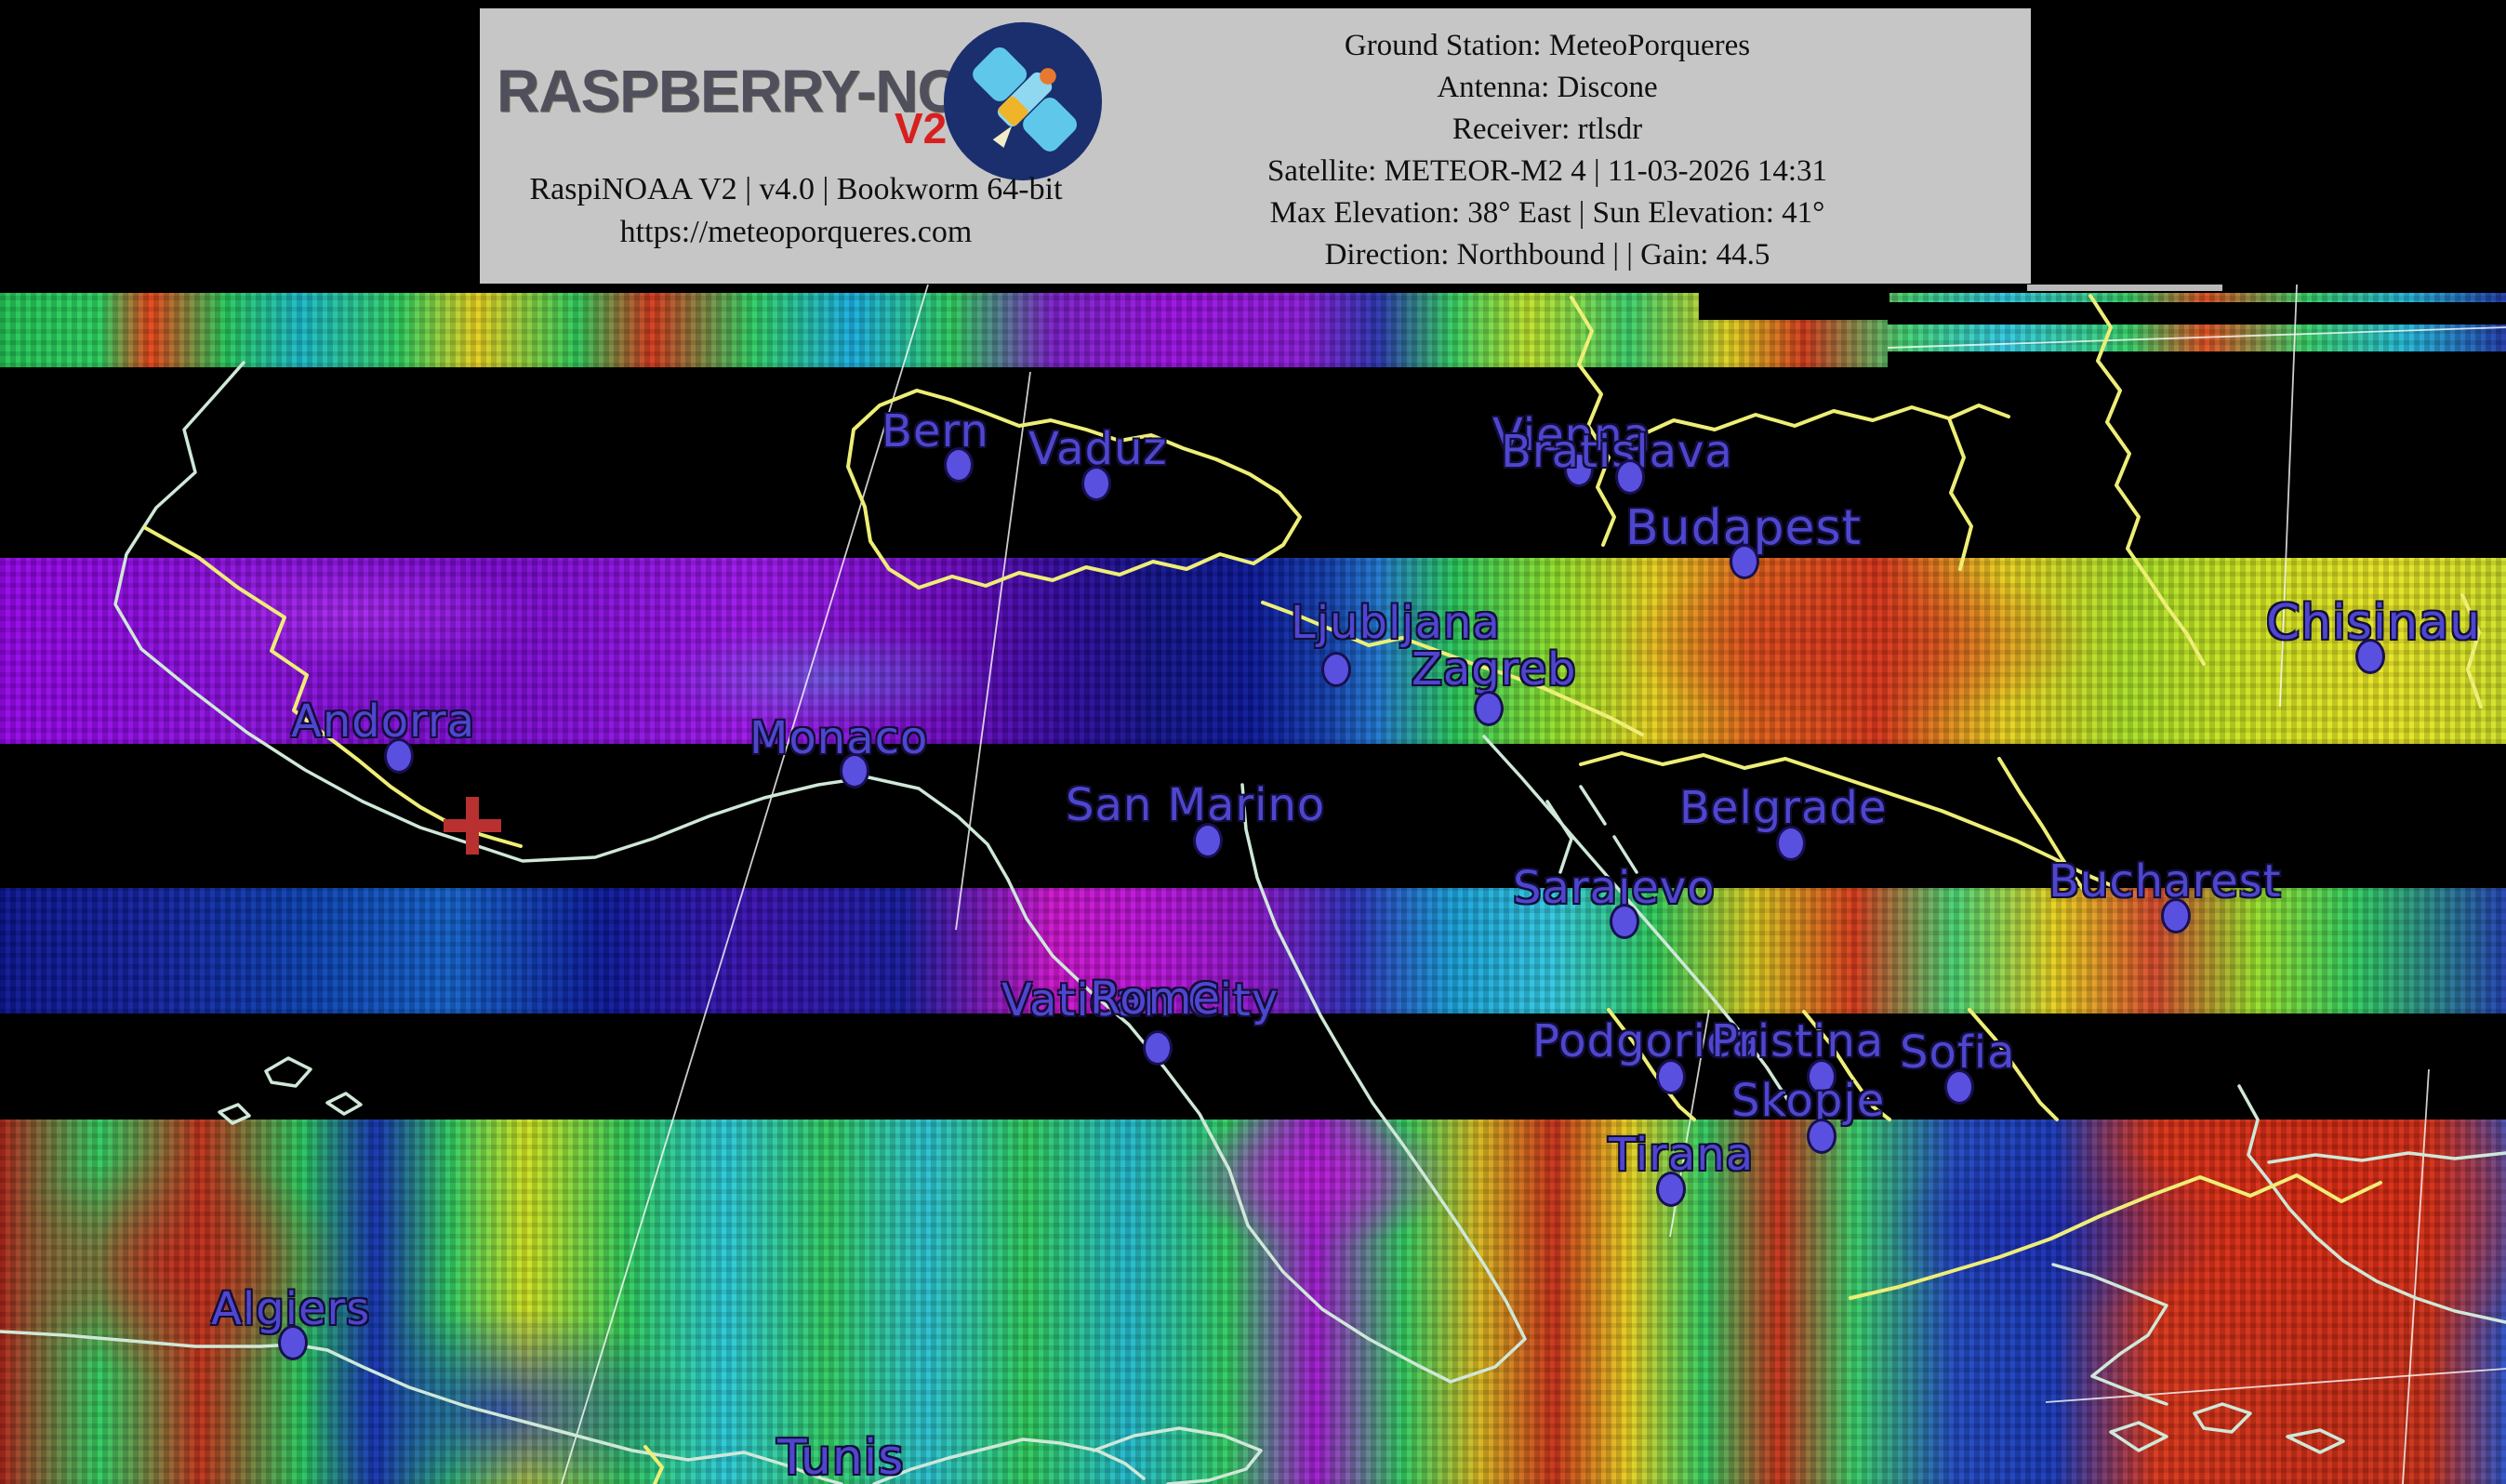 Image resolution: width=2506 pixels, height=1484 pixels. What do you see at coordinates (796, 189) in the screenshot?
I see `version-info-line: RaspiNOAA V2 | v4.0 | Bookworm 64-bit` at bounding box center [796, 189].